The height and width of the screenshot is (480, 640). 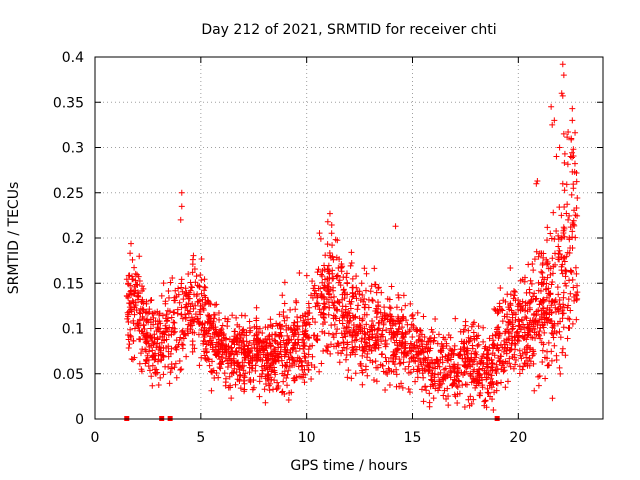 What do you see at coordinates (14, 238) in the screenshot?
I see `y-axis-label: SRMTID / TECUs` at bounding box center [14, 238].